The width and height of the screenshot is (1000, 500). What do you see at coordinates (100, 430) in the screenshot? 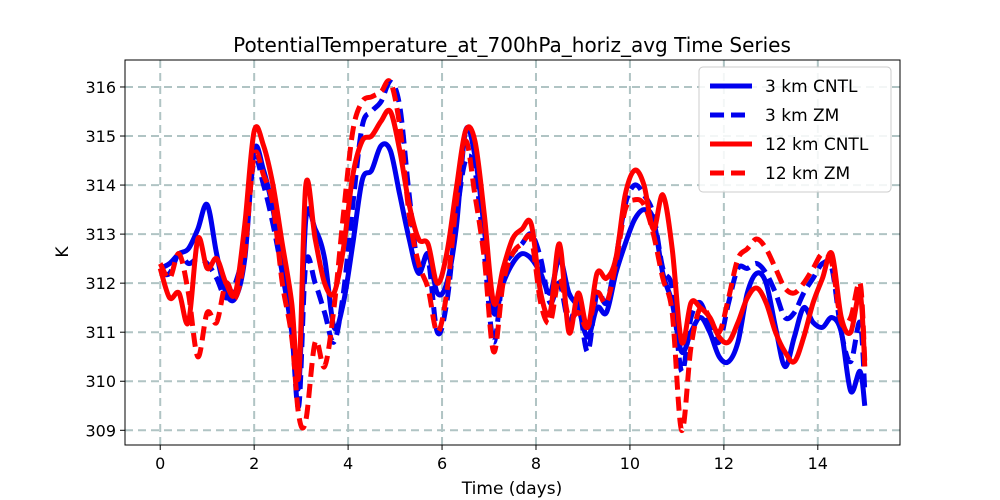
I see `y-tick-label: 309` at bounding box center [100, 430].